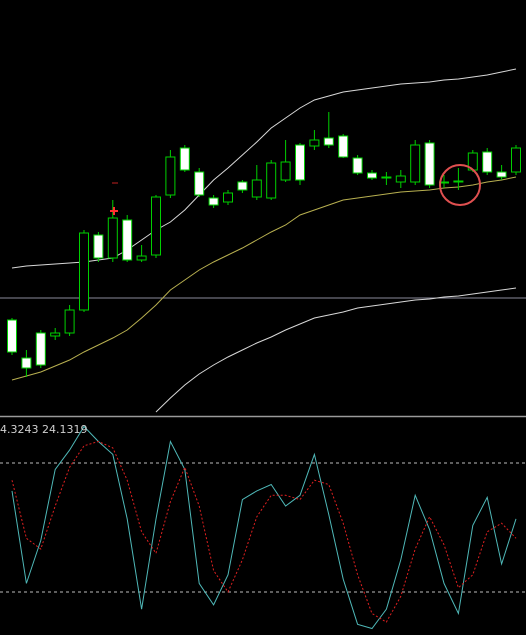 This screenshot has width=526, height=635. What do you see at coordinates (336, 350) in the screenshot?
I see `indicator-line` at bounding box center [336, 350].